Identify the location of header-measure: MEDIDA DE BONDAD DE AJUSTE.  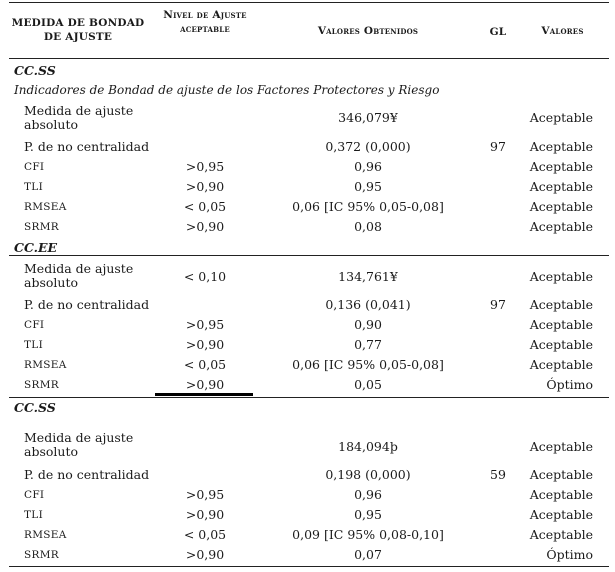
(78, 30).